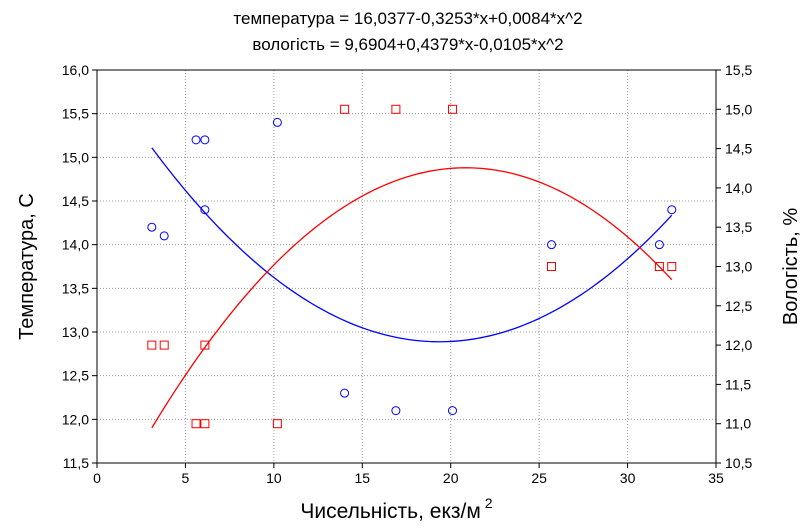 The height and width of the screenshot is (531, 808). I want to click on x-tick-label: 0, so click(97, 478).